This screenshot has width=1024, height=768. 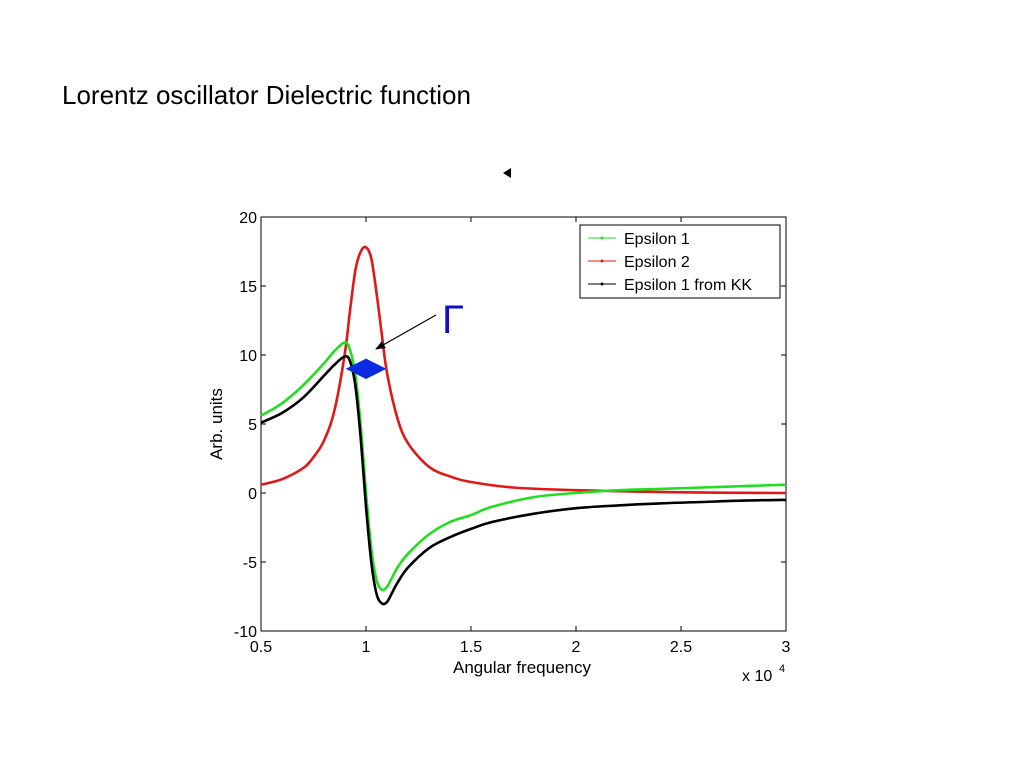 What do you see at coordinates (522, 667) in the screenshot?
I see `x-axis-label: Angular frequency` at bounding box center [522, 667].